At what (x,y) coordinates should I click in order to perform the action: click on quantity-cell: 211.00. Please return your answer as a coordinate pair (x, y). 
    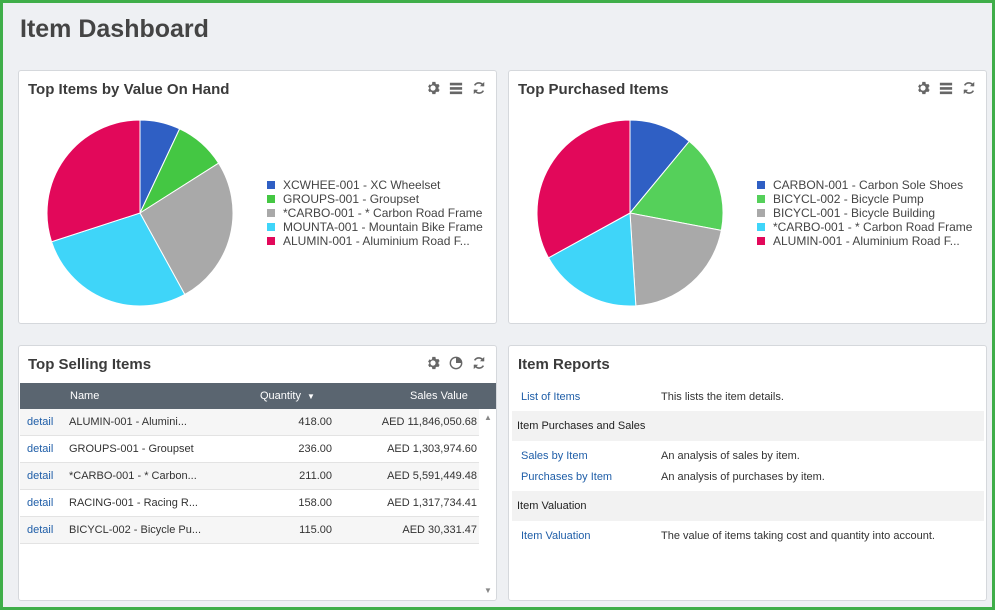
    Looking at the image, I should click on (315, 476).